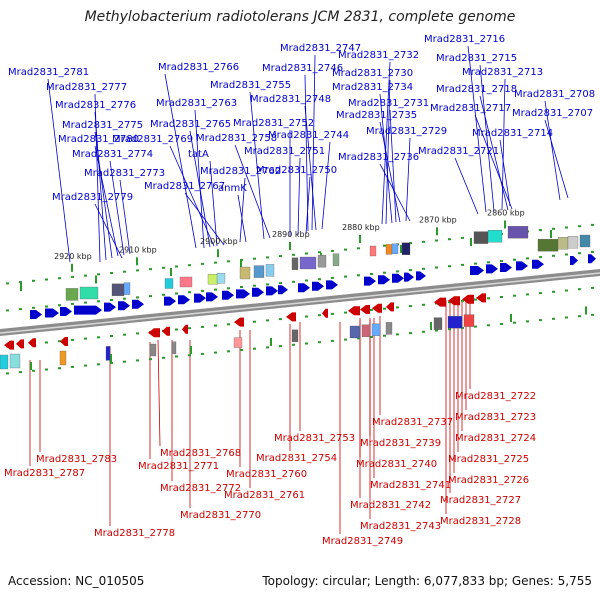 The image size is (600, 600). I want to click on gene-label: Mrad2831_2780, so click(98, 139).